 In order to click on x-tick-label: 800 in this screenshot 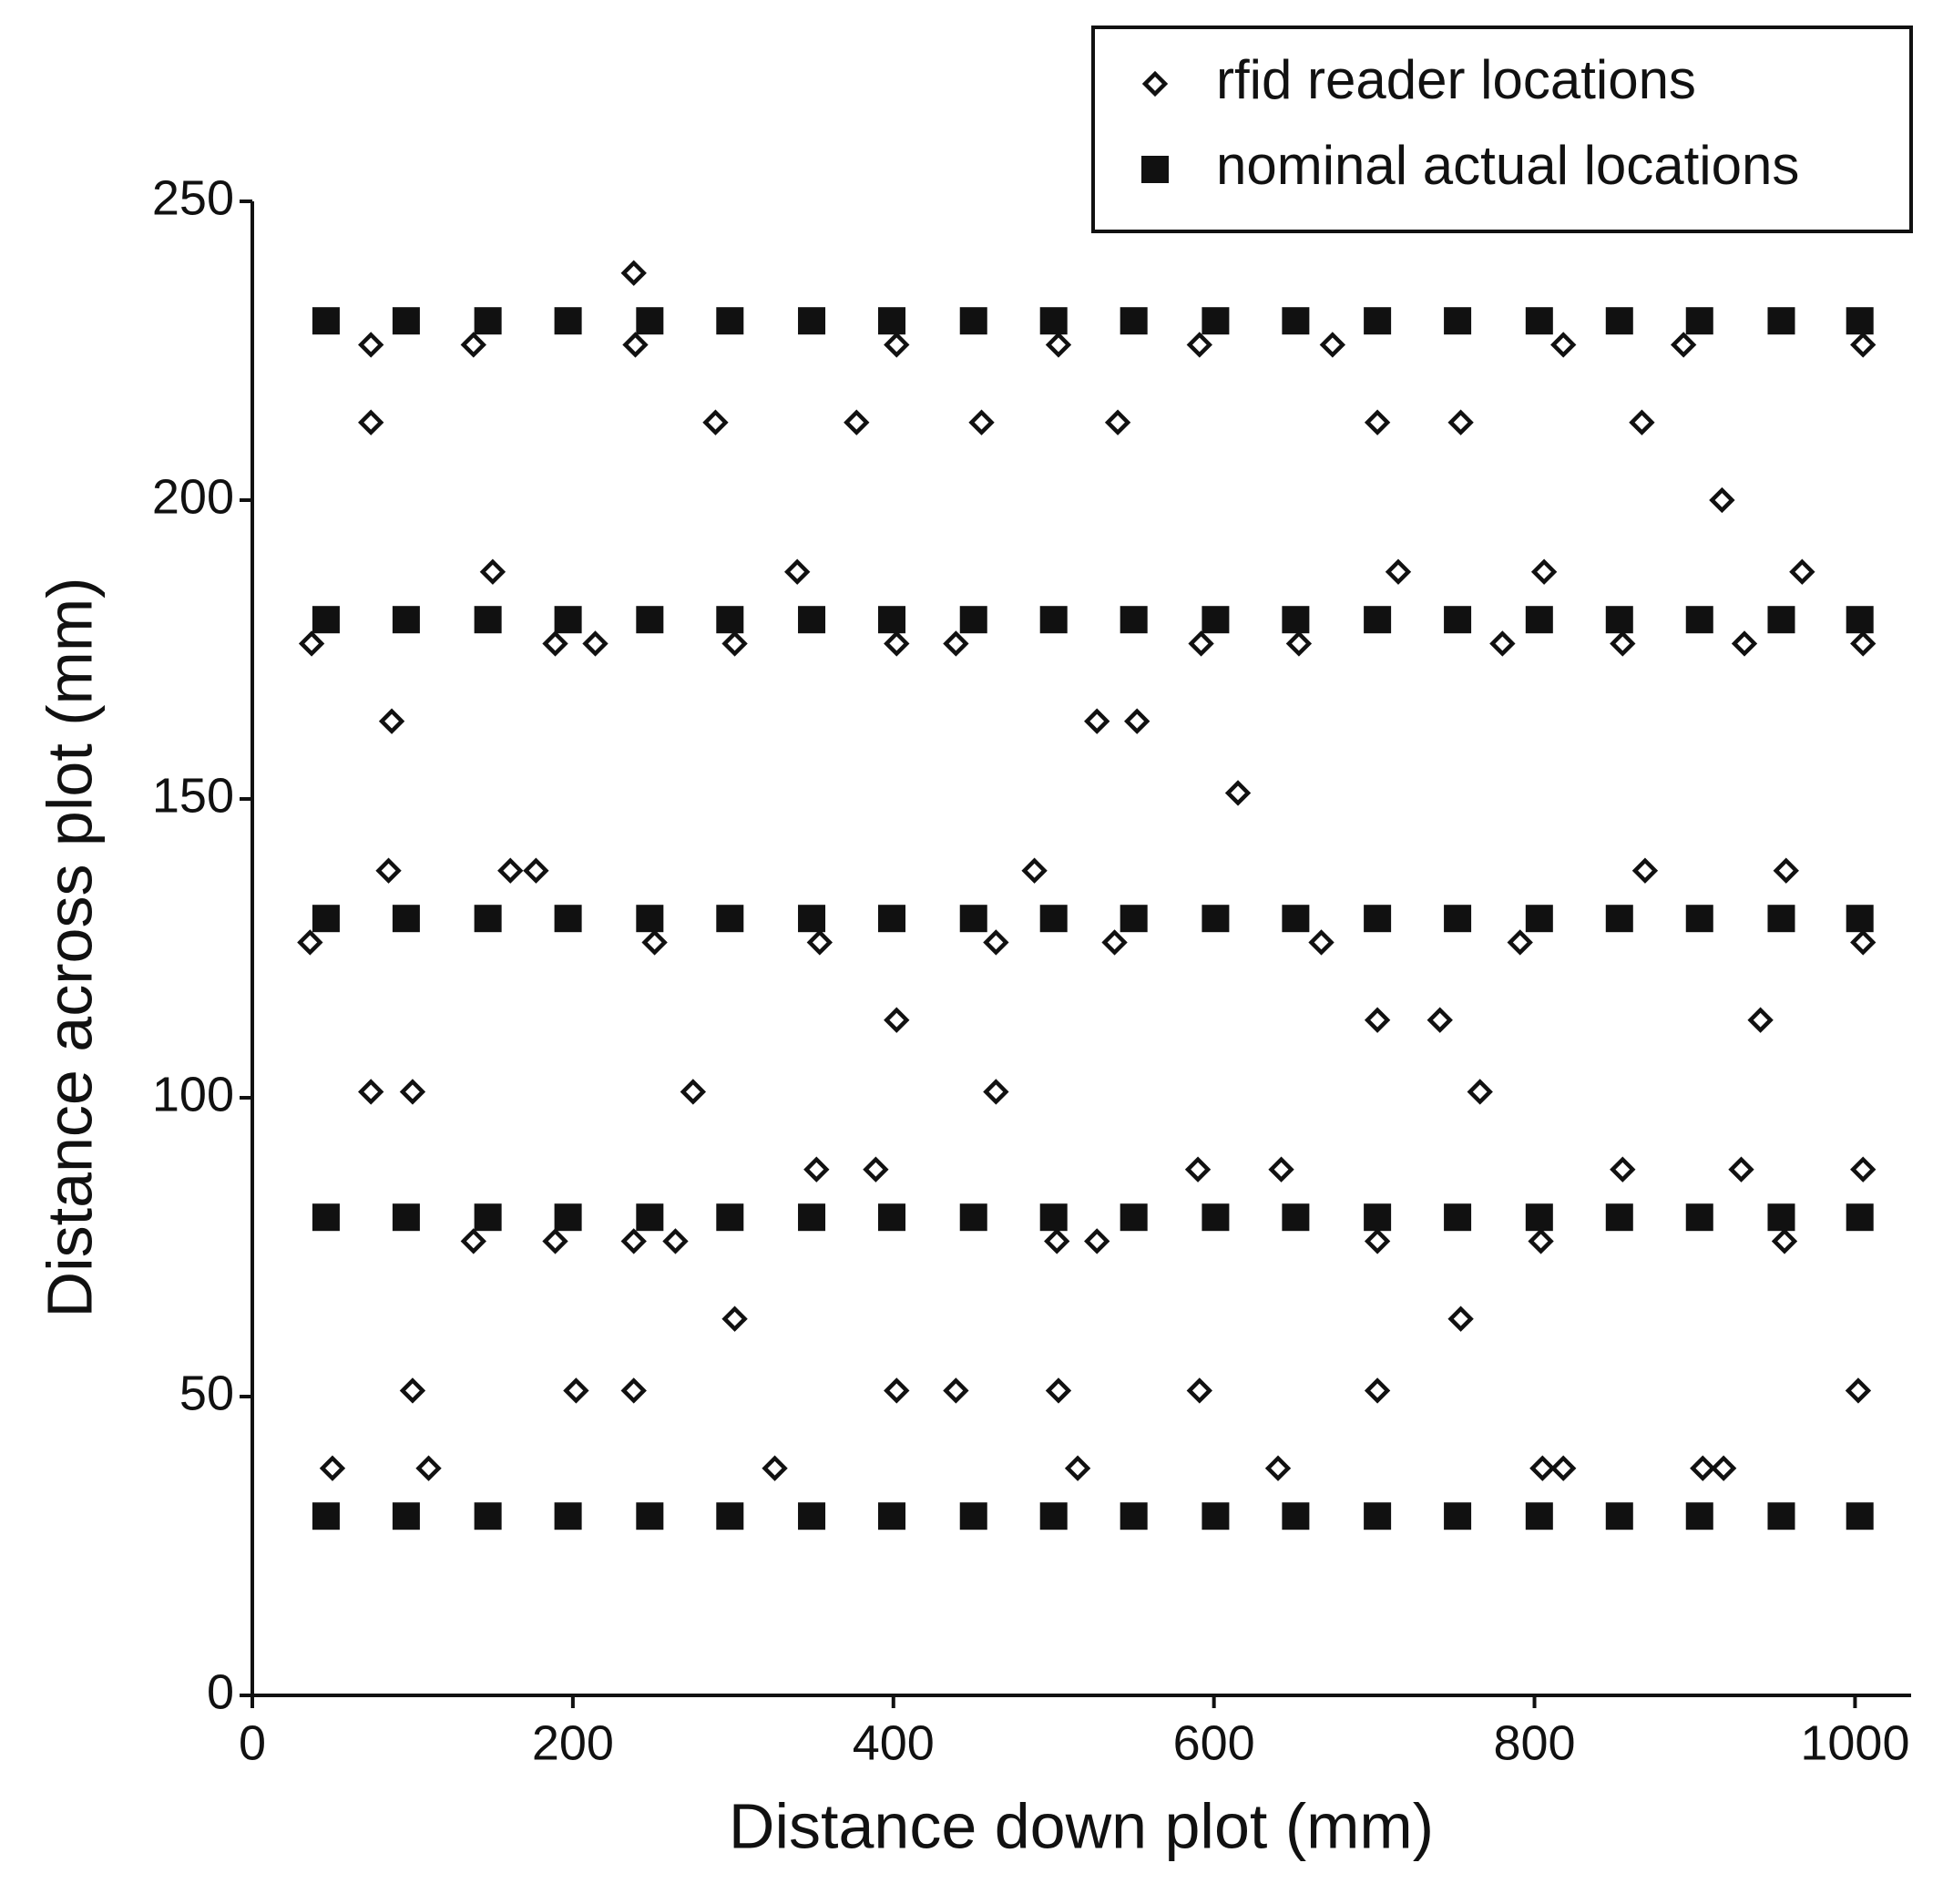, I will do `click(1534, 1743)`.